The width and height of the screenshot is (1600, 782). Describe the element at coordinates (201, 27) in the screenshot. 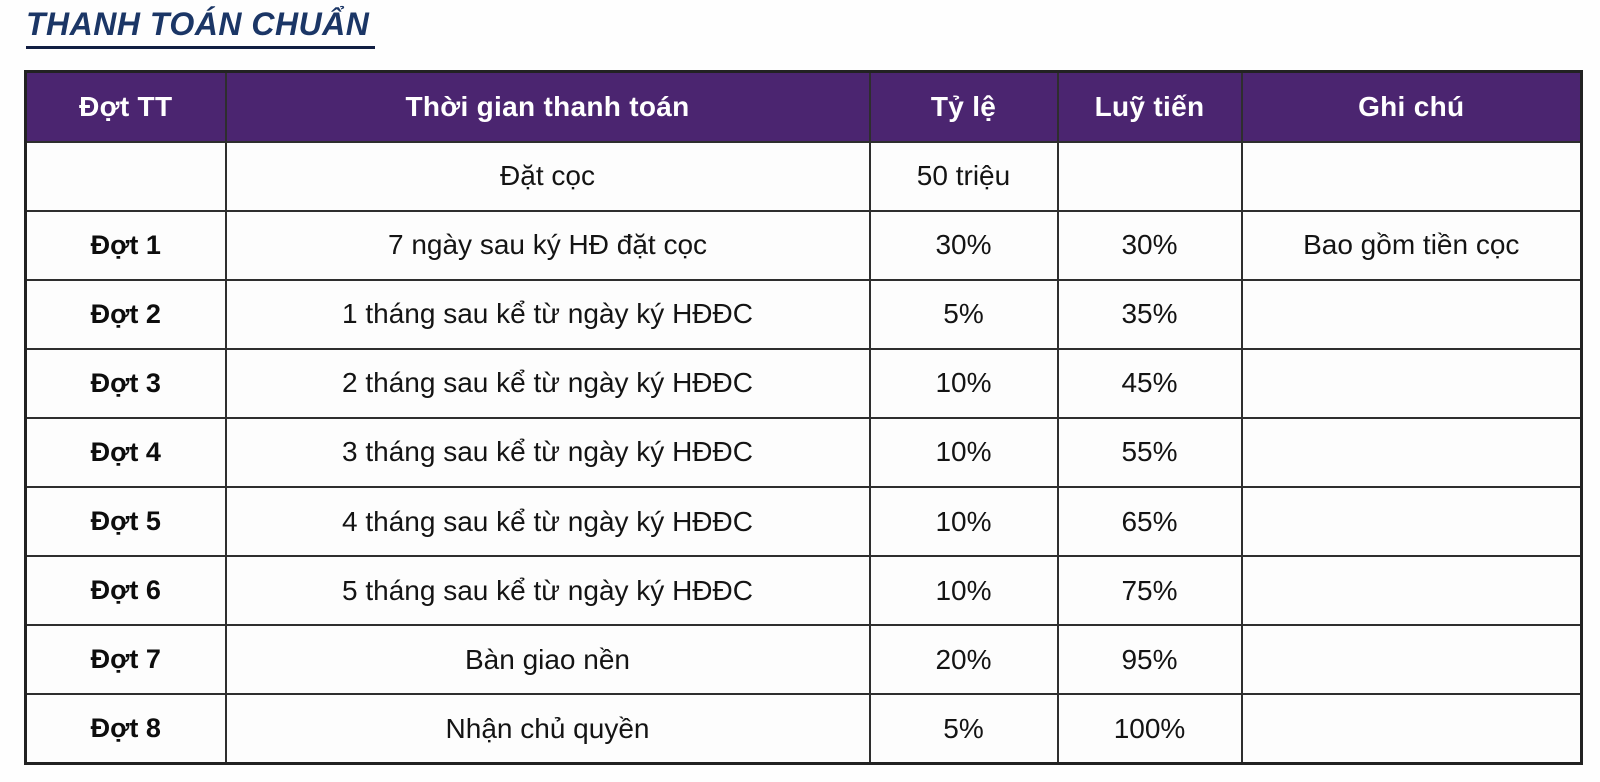

I see `page-title: THANH TOÁN CHUẨN` at that location.